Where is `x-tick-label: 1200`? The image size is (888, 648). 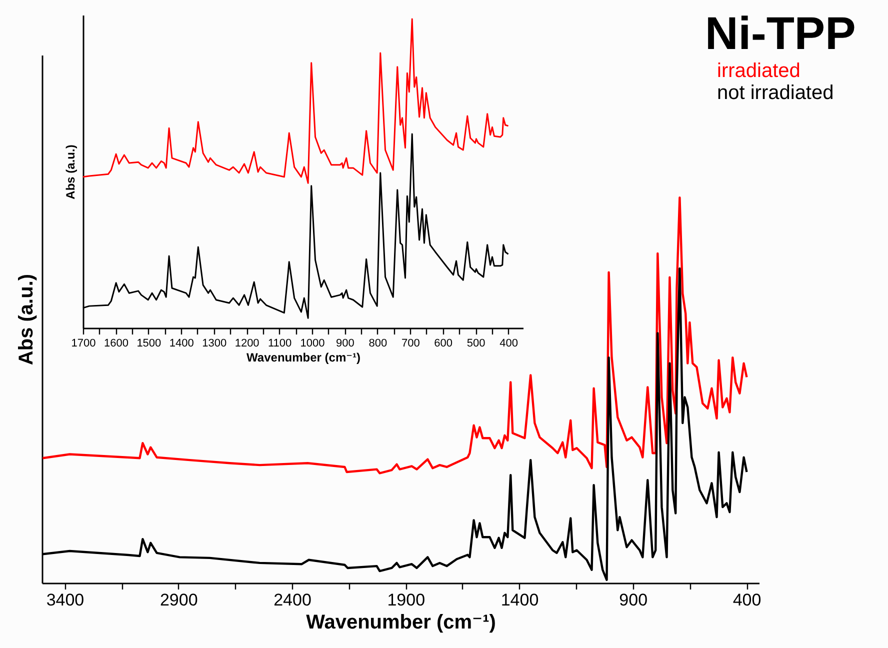
x-tick-label: 1200 is located at coordinates (247, 344).